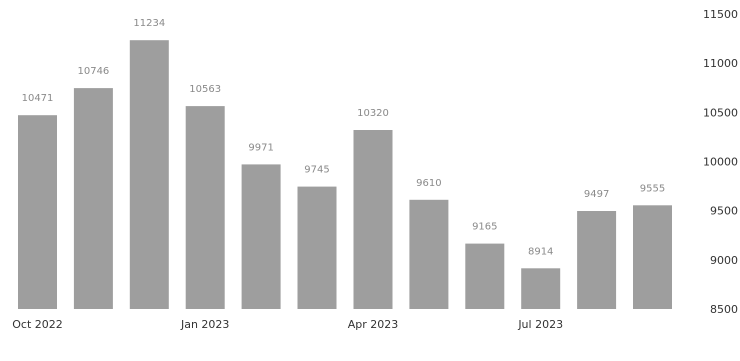 Image resolution: width=740 pixels, height=361 pixels. What do you see at coordinates (287, 324) in the screenshot?
I see `x-axis: Oct 2022 Jan 2023 Apr 2023 Jul 2023` at bounding box center [287, 324].